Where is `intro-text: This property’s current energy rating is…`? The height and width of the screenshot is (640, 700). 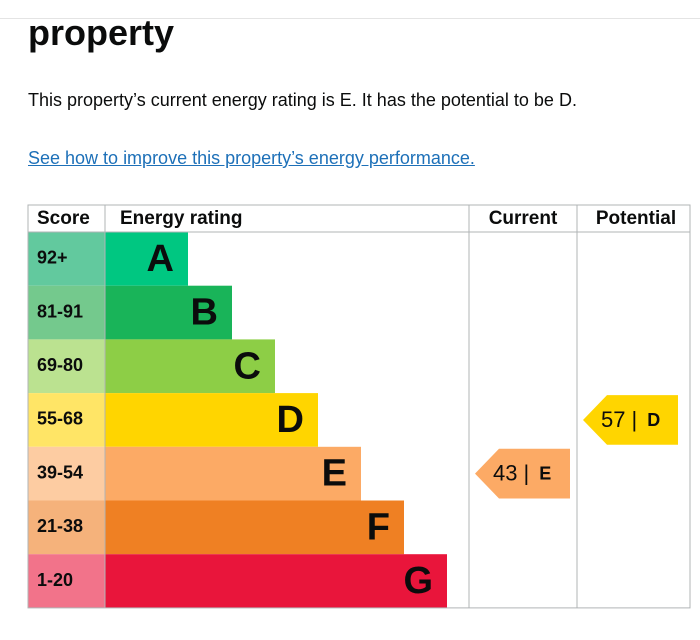
intro-text: This property’s current energy rating is… is located at coordinates (302, 100).